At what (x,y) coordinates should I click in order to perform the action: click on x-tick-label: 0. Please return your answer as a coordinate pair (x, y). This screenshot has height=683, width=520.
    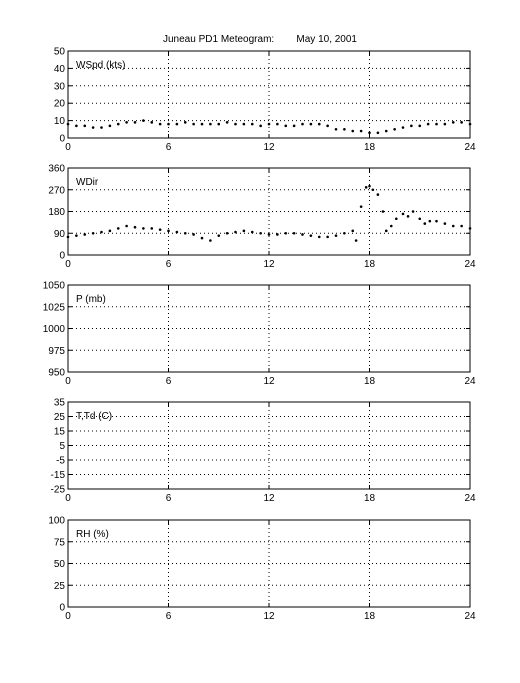
    Looking at the image, I should click on (68, 264).